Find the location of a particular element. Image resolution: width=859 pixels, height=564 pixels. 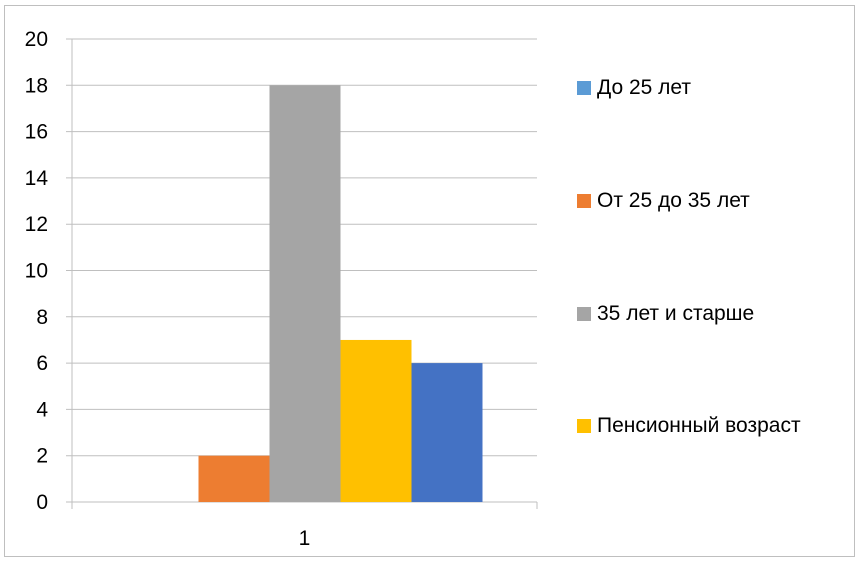

y-tick-label: 20 is located at coordinates (36, 39).